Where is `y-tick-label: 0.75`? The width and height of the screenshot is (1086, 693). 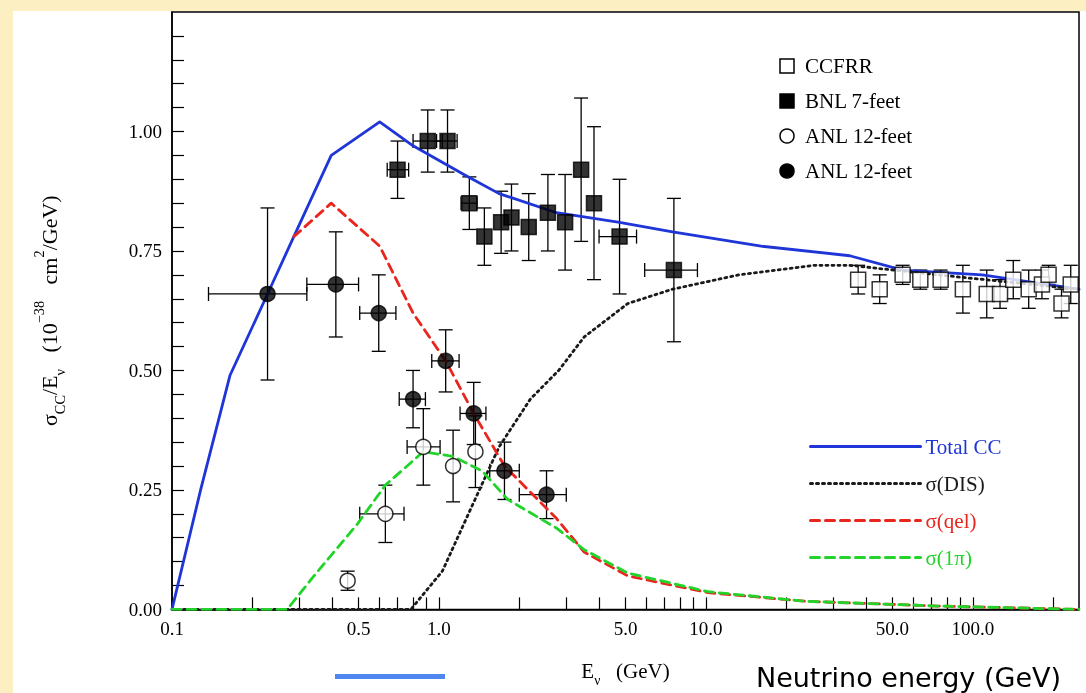
y-tick-label: 0.75 is located at coordinates (145, 251).